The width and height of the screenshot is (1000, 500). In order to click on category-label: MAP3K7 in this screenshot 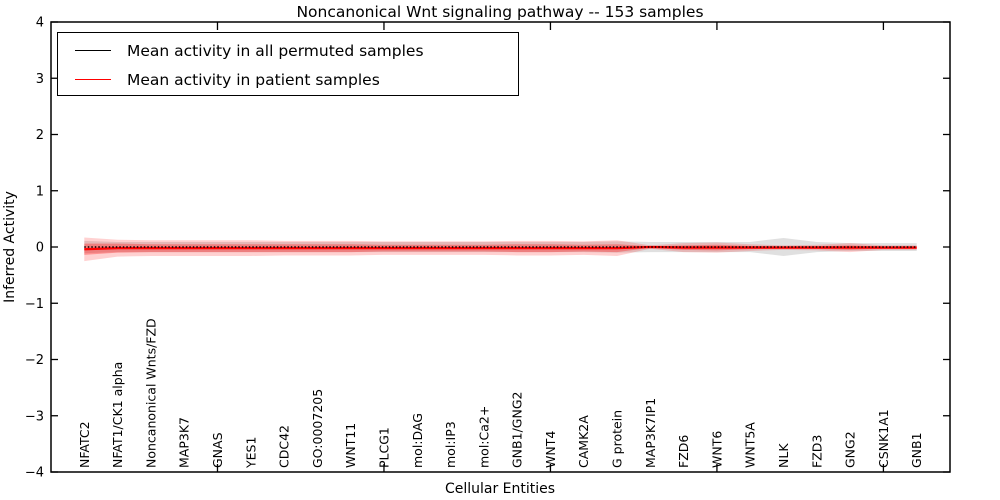, I will do `click(184, 442)`.